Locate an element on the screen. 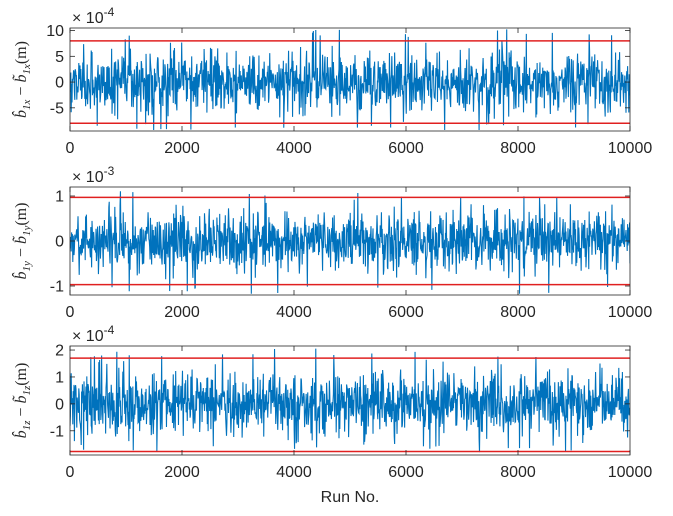 Image resolution: width=673 pixels, height=516 pixels. y-tick-label: 2 is located at coordinates (59, 351).